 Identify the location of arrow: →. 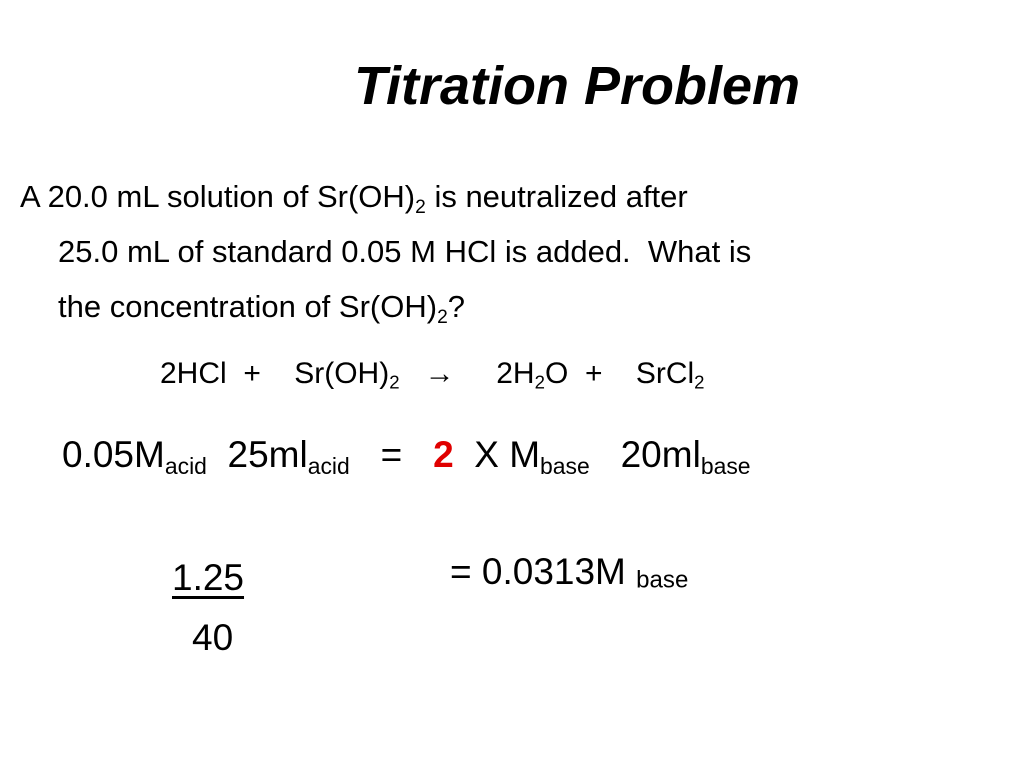
(439, 373).